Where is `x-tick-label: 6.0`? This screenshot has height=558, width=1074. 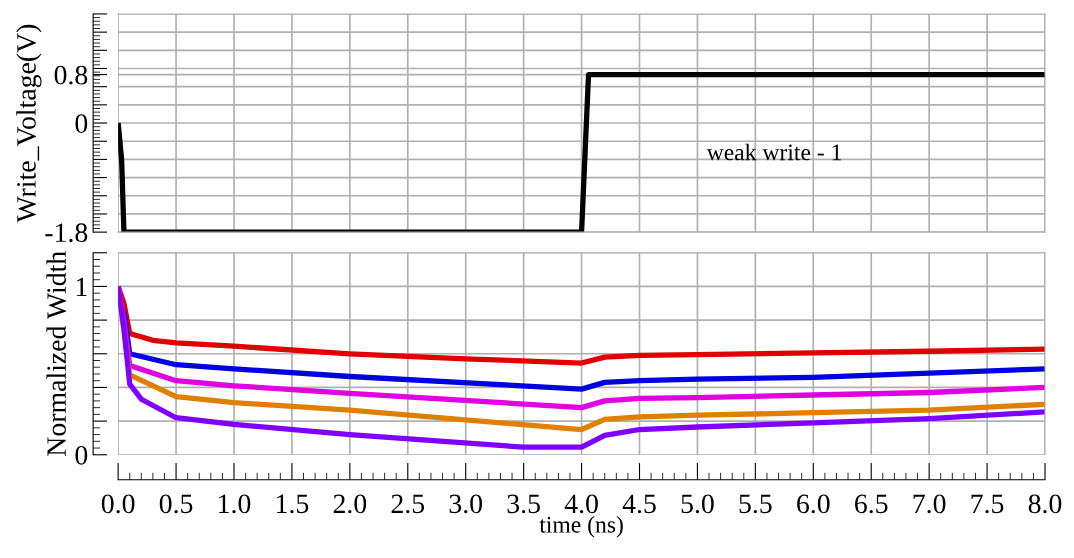
x-tick-label: 6.0 is located at coordinates (813, 504).